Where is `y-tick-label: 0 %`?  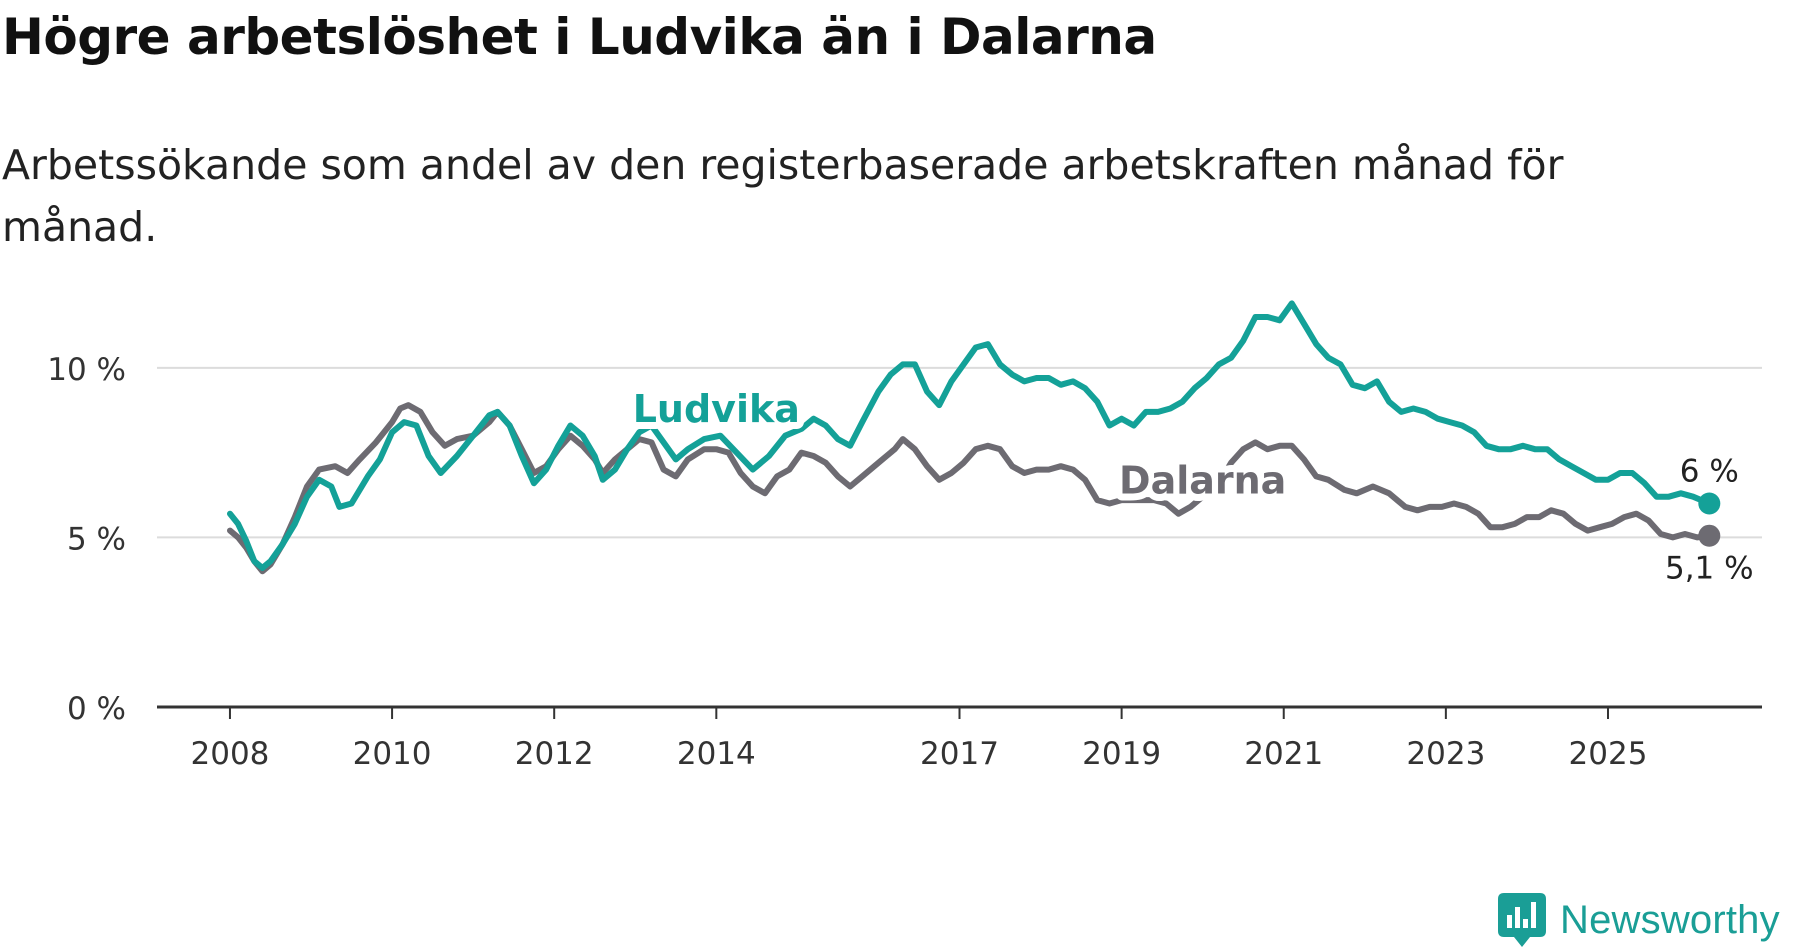
y-tick-label: 0 % is located at coordinates (96, 709).